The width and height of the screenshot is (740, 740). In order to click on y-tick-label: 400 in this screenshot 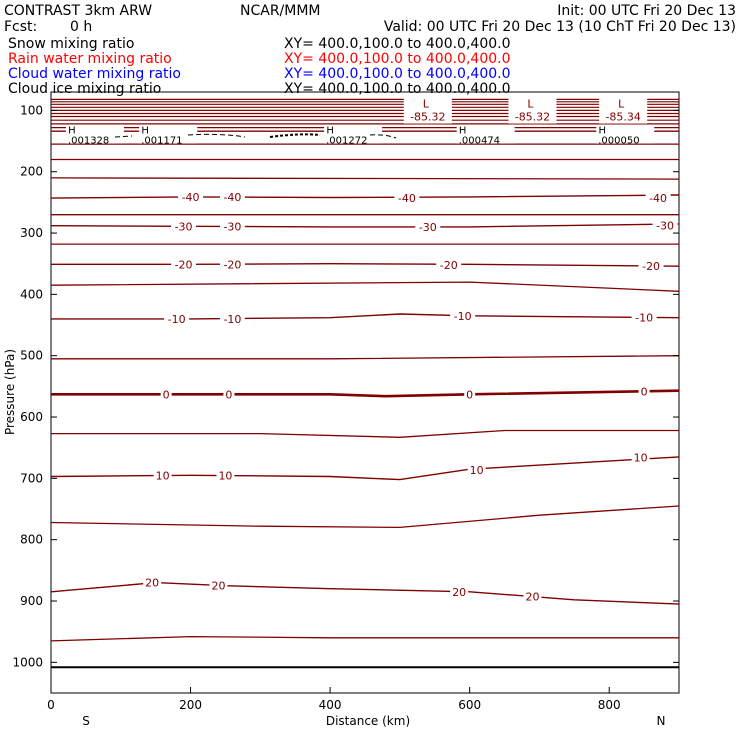, I will do `click(31, 294)`.